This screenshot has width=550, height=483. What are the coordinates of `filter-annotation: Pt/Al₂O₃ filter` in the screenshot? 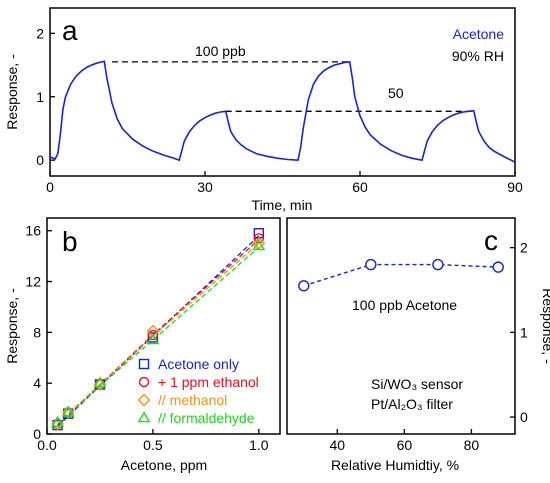 It's located at (412, 404).